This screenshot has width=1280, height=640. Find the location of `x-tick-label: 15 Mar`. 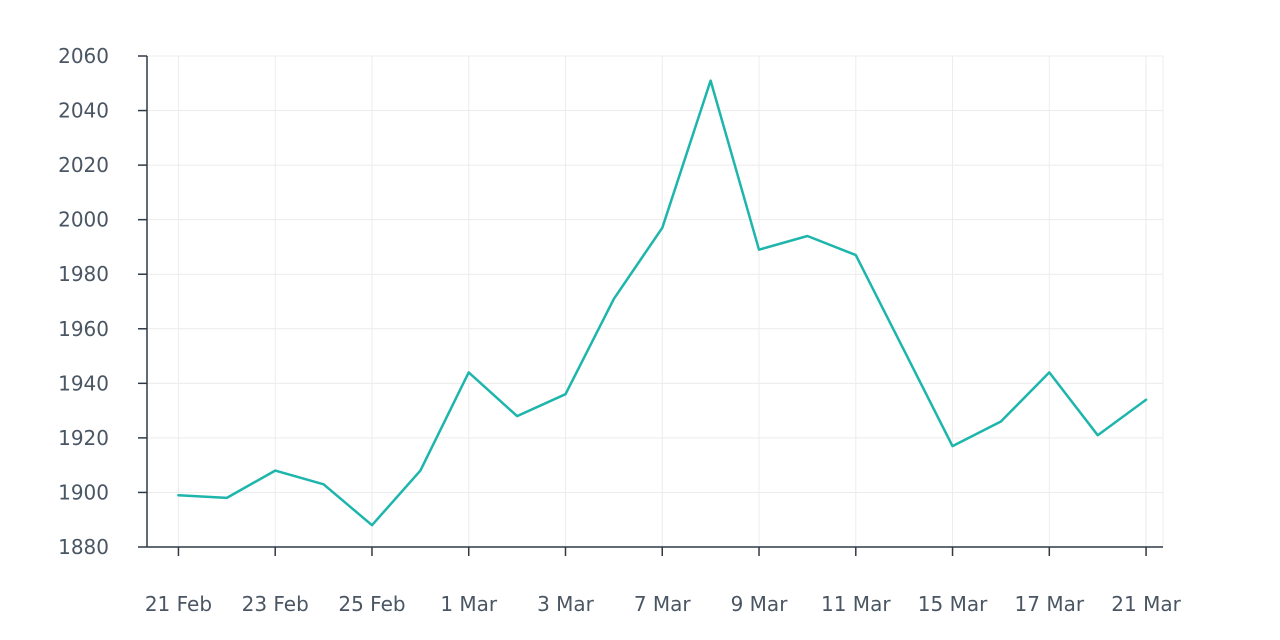

x-tick-label: 15 Mar is located at coordinates (953, 604).